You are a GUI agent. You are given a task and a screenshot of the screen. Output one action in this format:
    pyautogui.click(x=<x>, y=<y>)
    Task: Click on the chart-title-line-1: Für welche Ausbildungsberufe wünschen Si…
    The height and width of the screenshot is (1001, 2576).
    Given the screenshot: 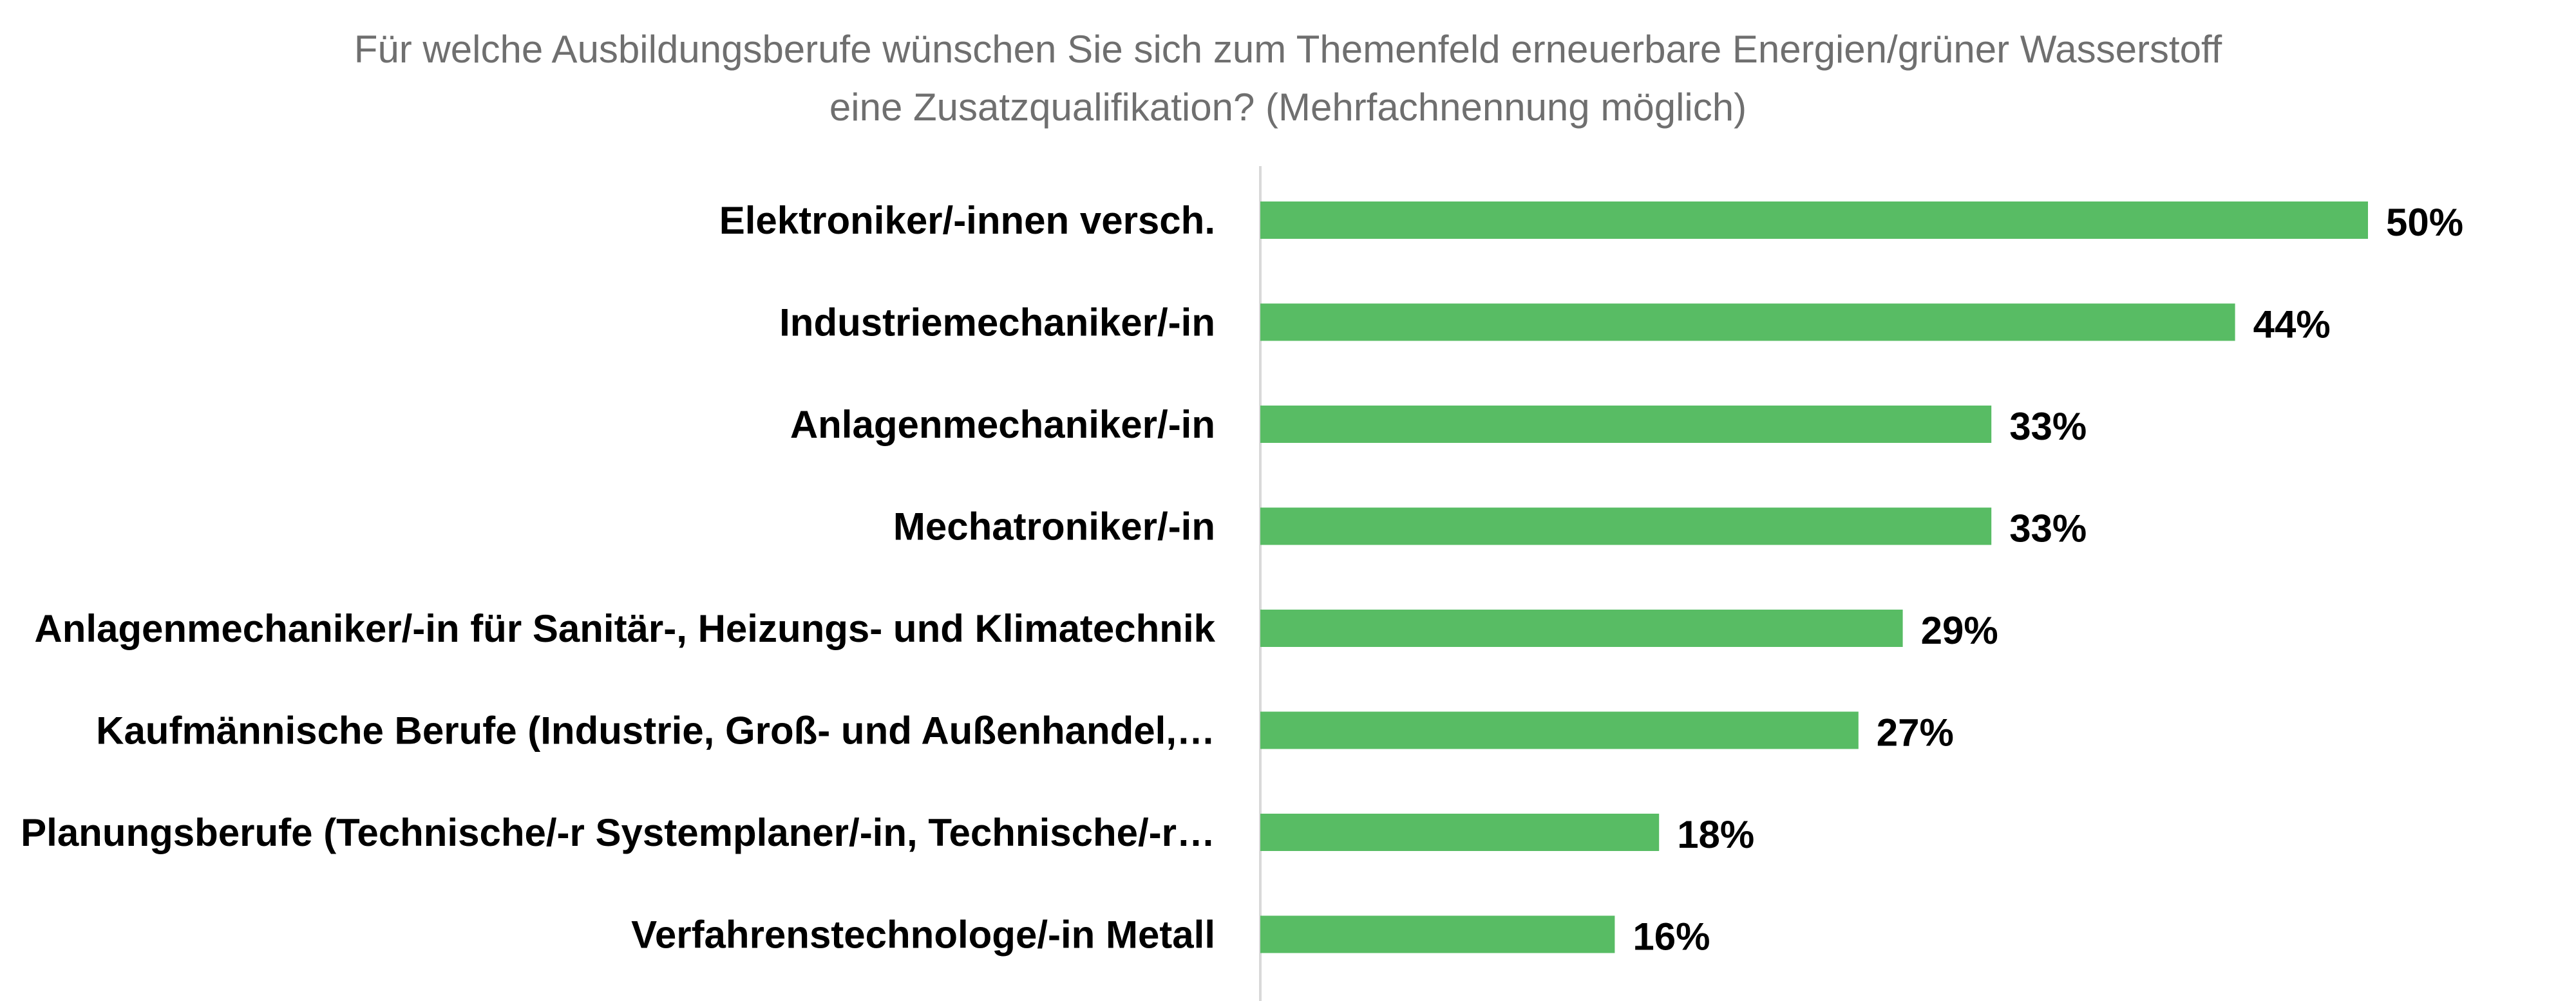 What is the action you would take?
    pyautogui.click(x=1288, y=49)
    